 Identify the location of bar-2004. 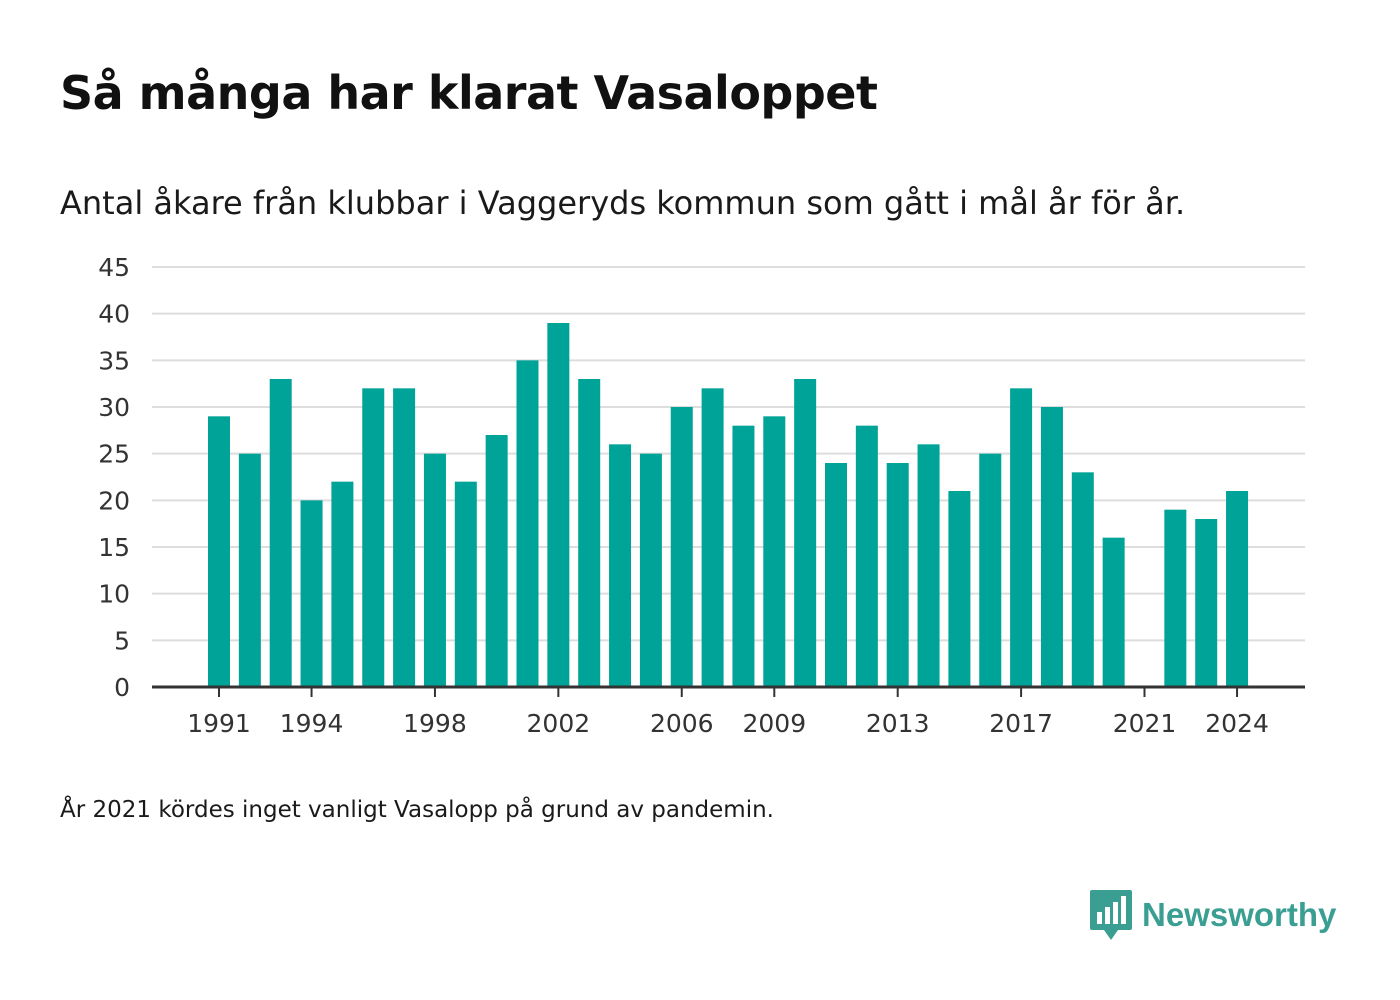
(620, 565).